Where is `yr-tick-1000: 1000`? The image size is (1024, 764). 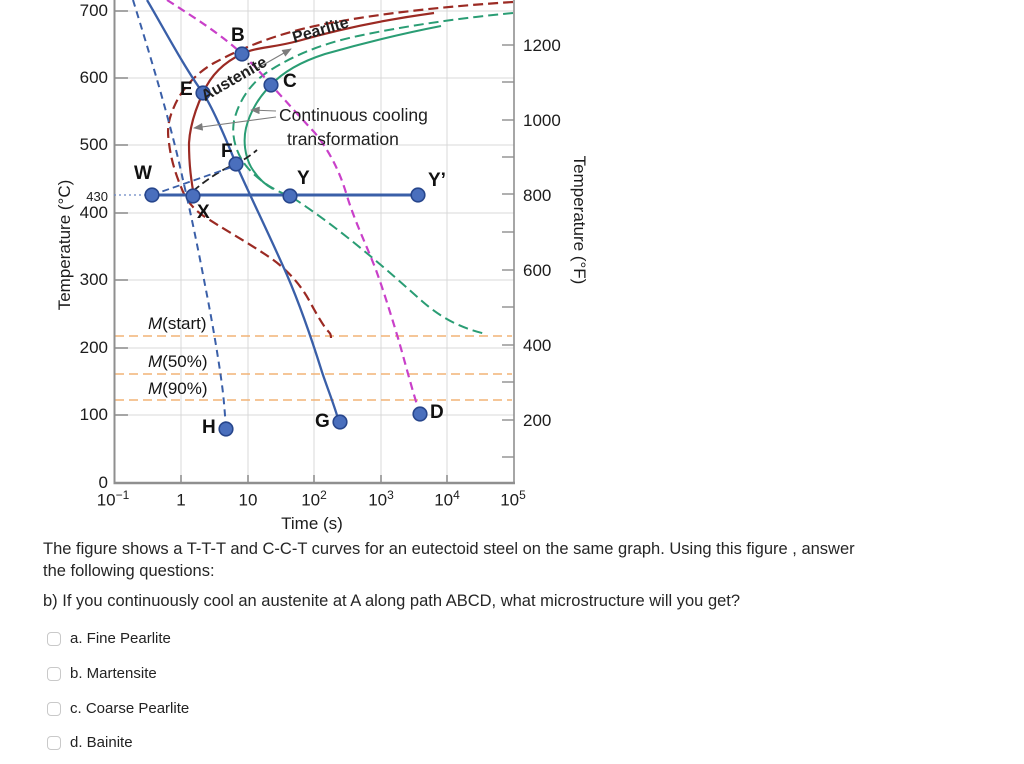 yr-tick-1000: 1000 is located at coordinates (542, 120).